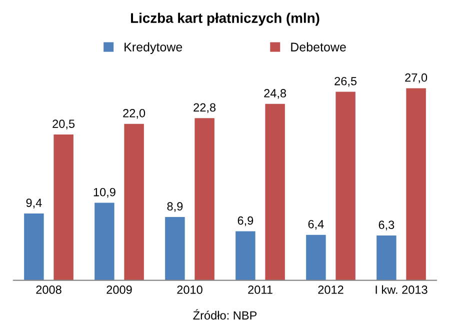 Image resolution: width=450 pixels, height=326 pixels. I want to click on data-label: 10,9, so click(105, 193).